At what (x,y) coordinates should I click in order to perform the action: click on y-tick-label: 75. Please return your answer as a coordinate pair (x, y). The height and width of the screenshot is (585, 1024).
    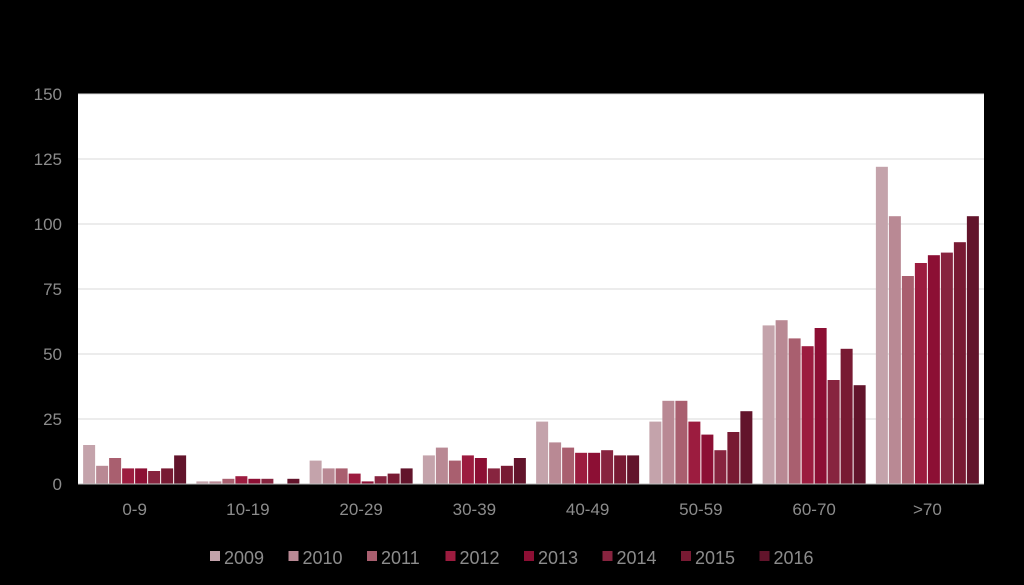
    Looking at the image, I should click on (52, 289).